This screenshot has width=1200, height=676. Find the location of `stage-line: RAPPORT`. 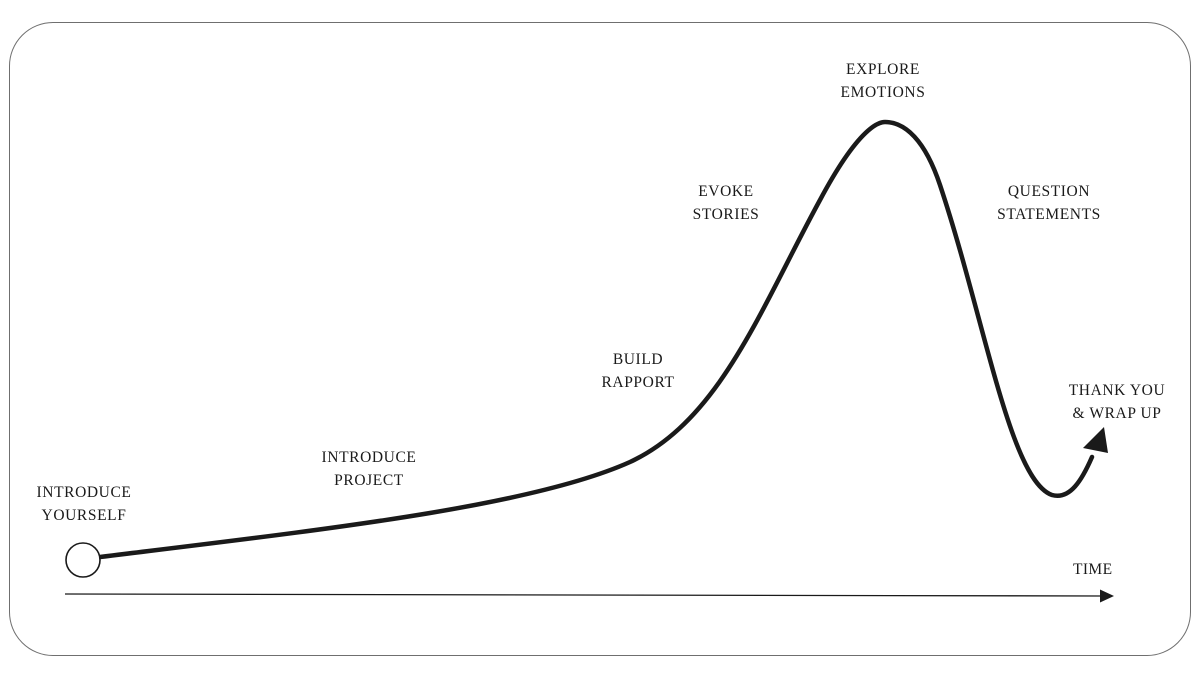

stage-line: RAPPORT is located at coordinates (638, 382).